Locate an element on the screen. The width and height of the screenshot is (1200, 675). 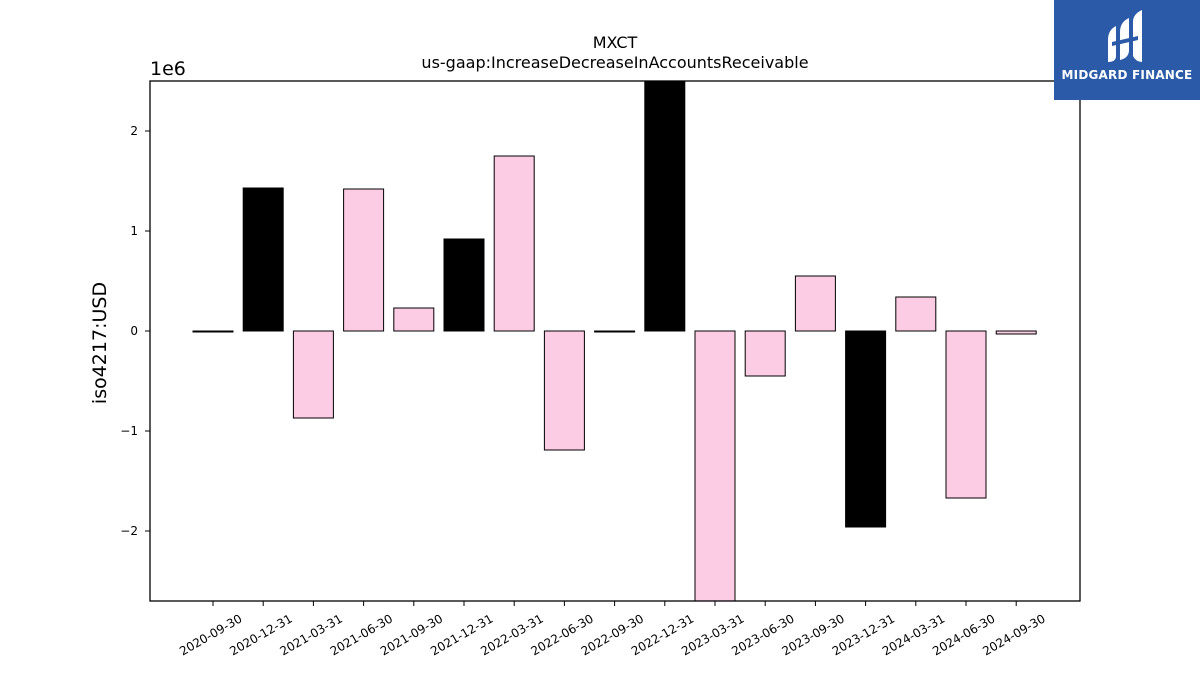
y-scale-label: 1e6 is located at coordinates (168, 69).